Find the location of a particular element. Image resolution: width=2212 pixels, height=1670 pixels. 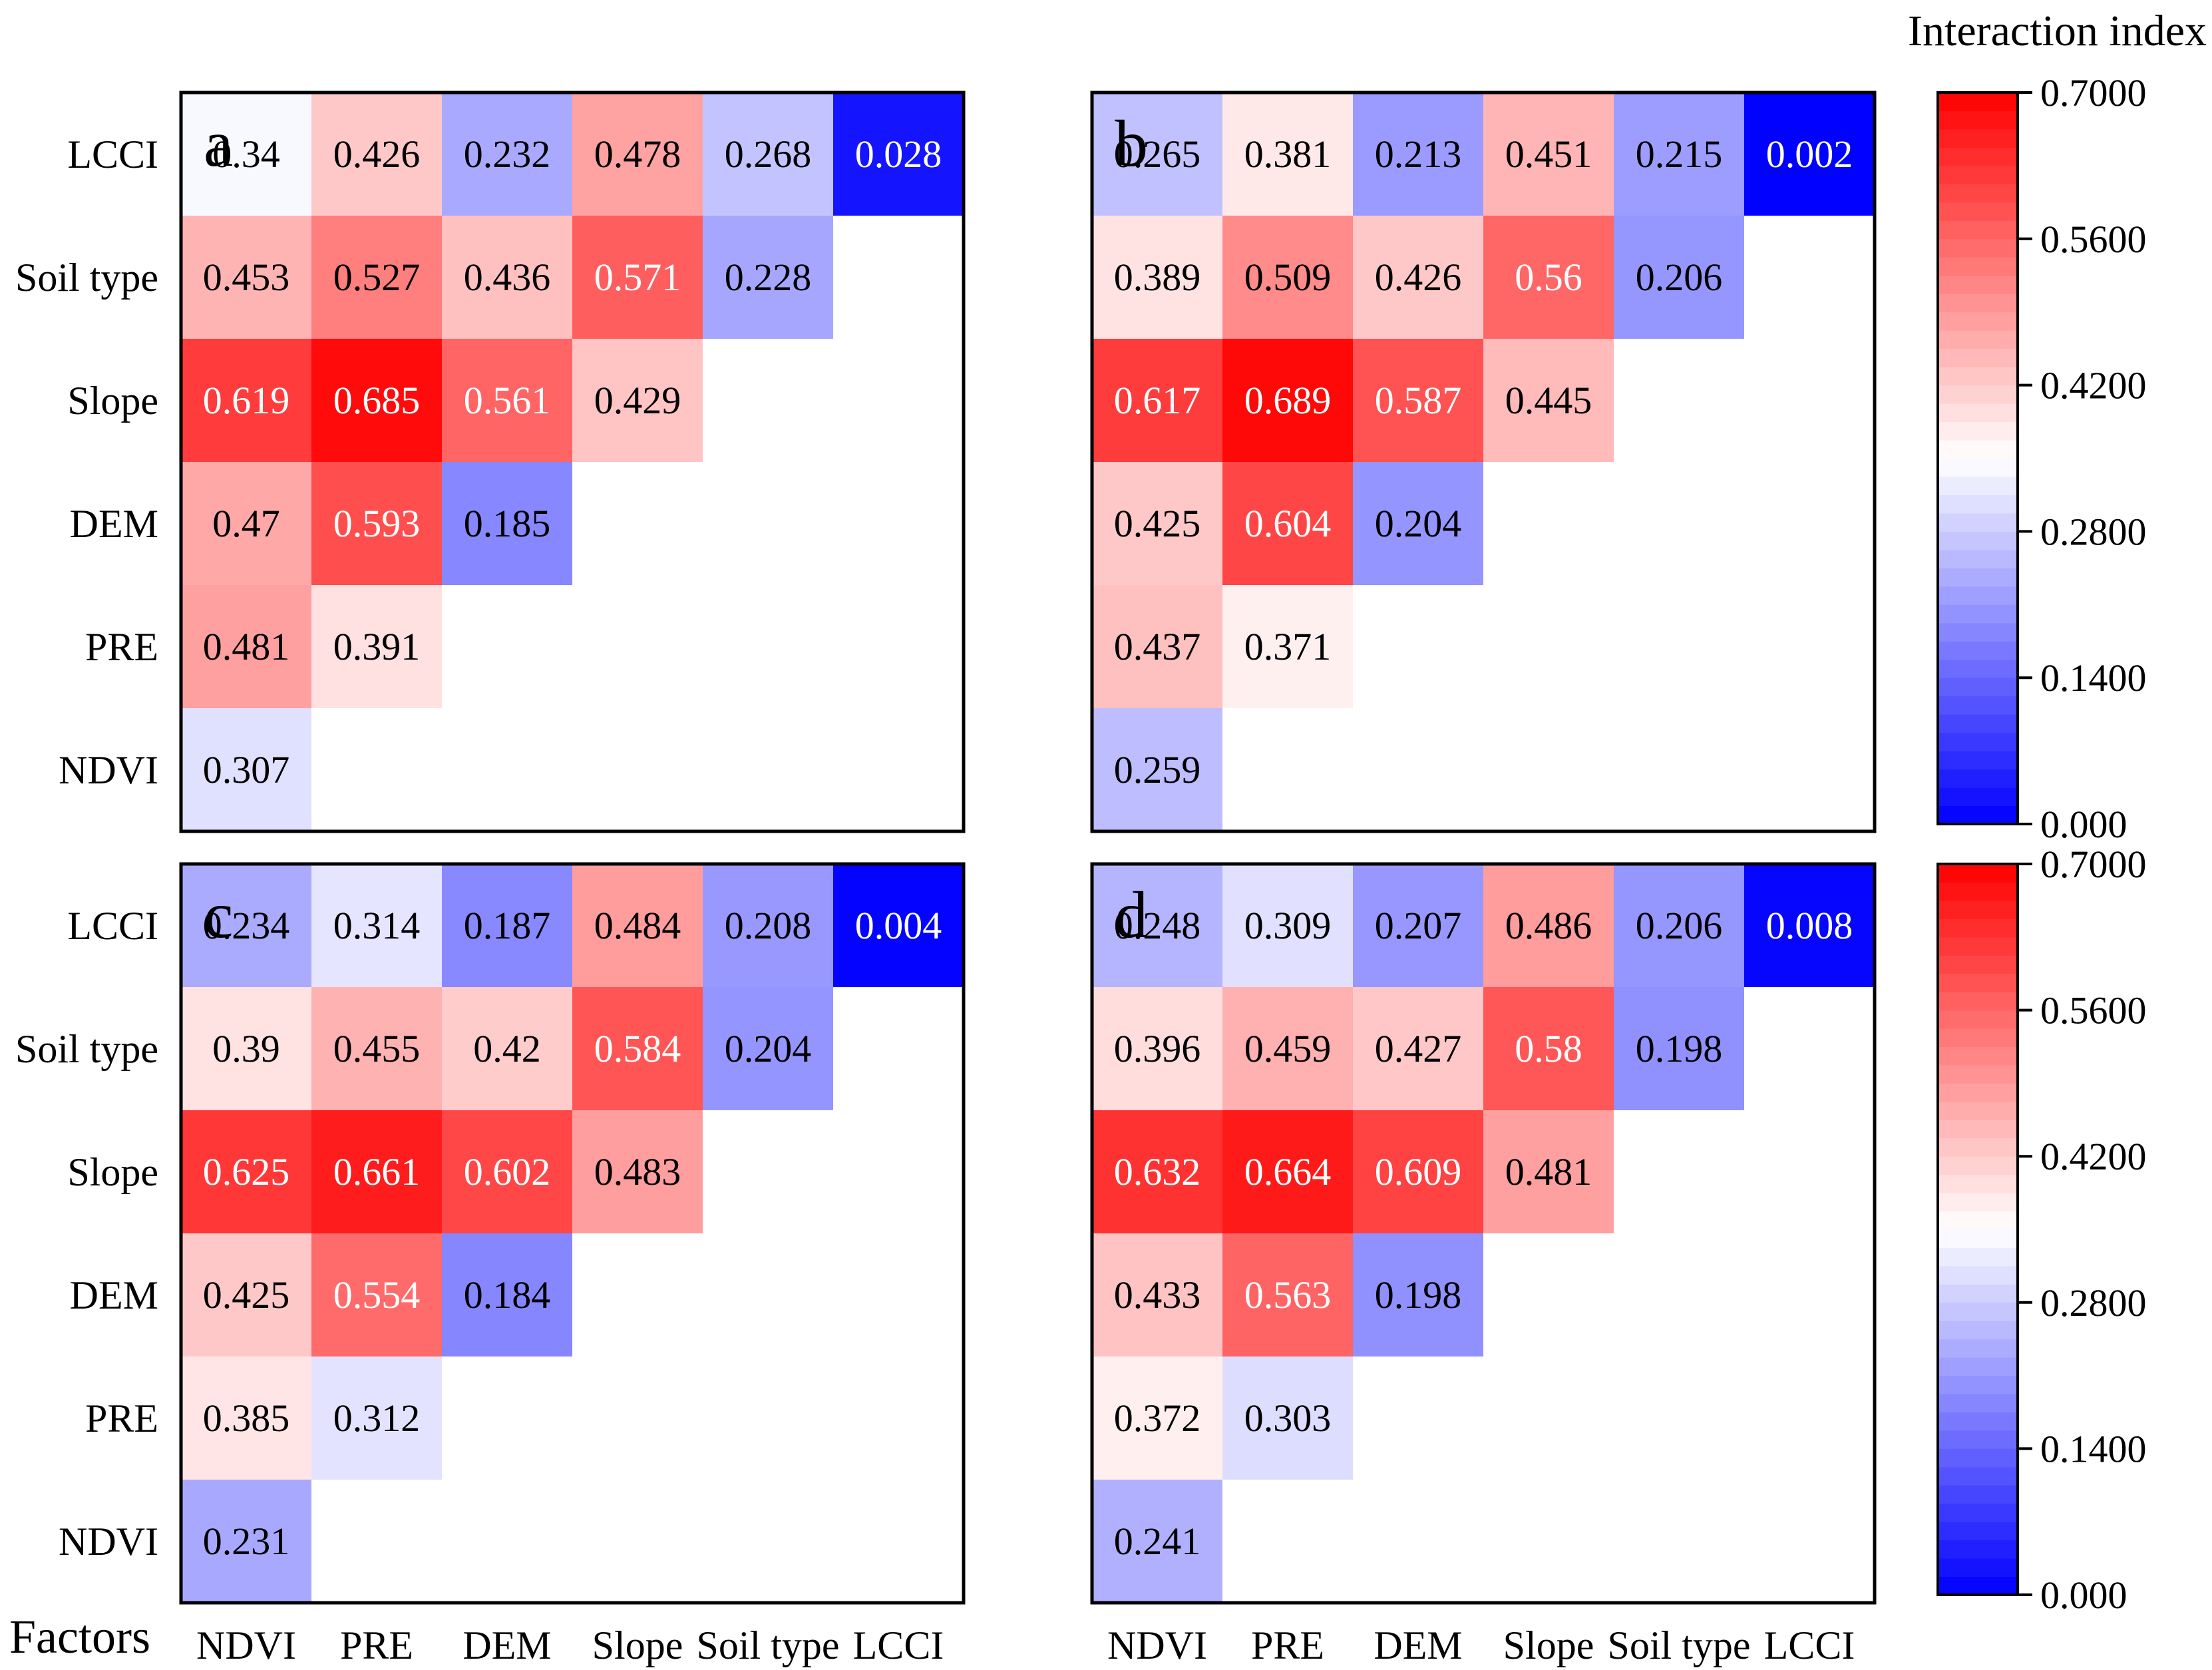

cell-value-label: 0.184 is located at coordinates (507, 1295).